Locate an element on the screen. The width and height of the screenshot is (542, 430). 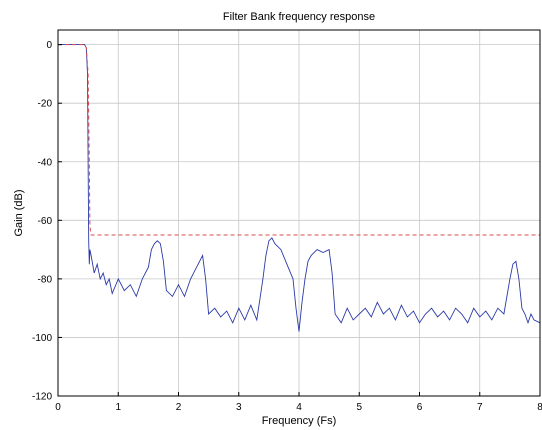
x-tick-label: 5 is located at coordinates (359, 407).